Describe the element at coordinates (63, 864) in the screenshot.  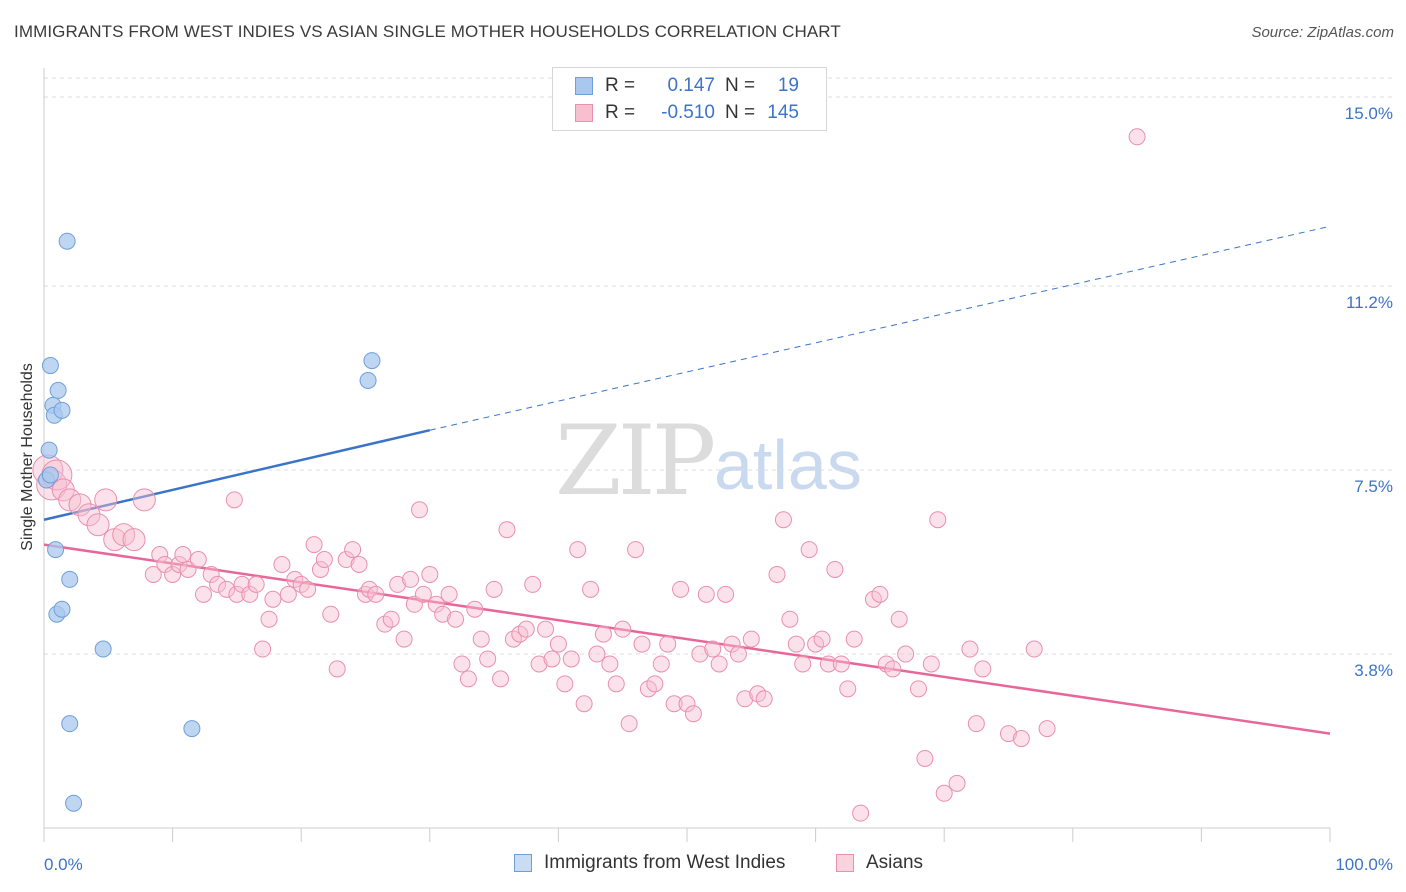
I see `x-tick-label: 0.0%` at that location.